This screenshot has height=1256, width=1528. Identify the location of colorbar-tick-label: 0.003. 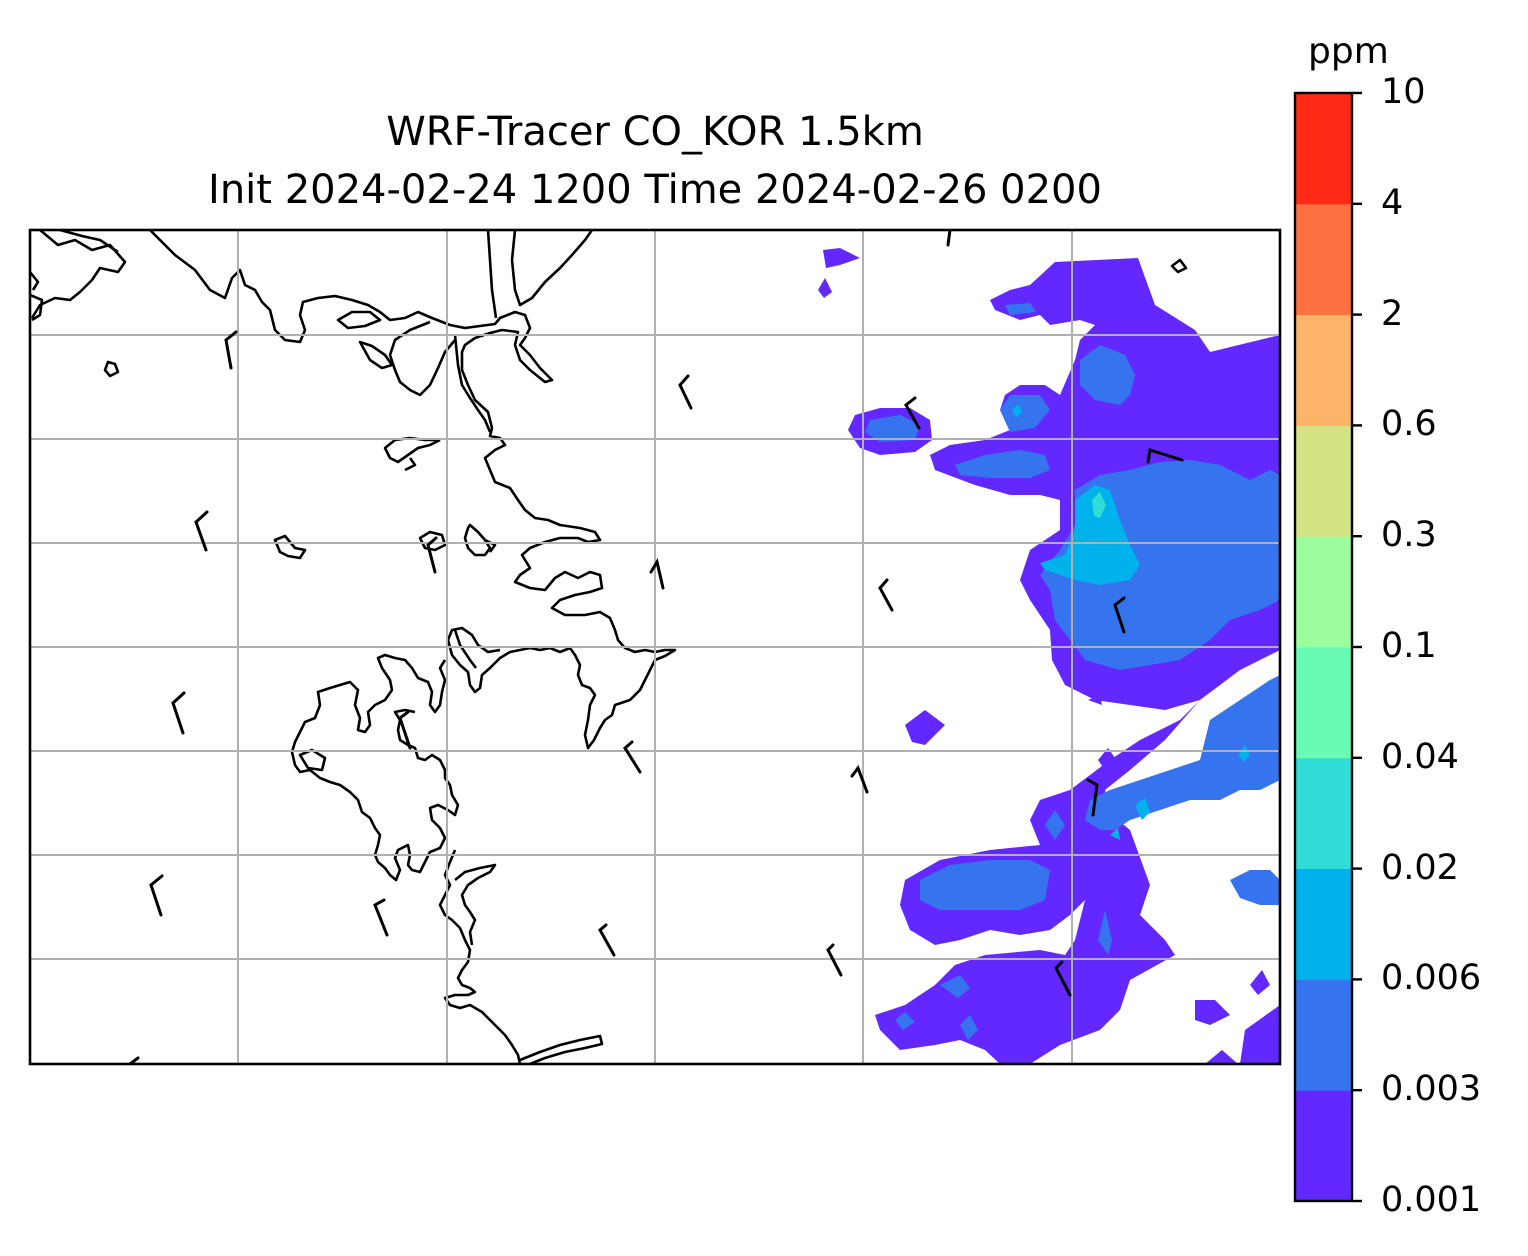
(1431, 1089).